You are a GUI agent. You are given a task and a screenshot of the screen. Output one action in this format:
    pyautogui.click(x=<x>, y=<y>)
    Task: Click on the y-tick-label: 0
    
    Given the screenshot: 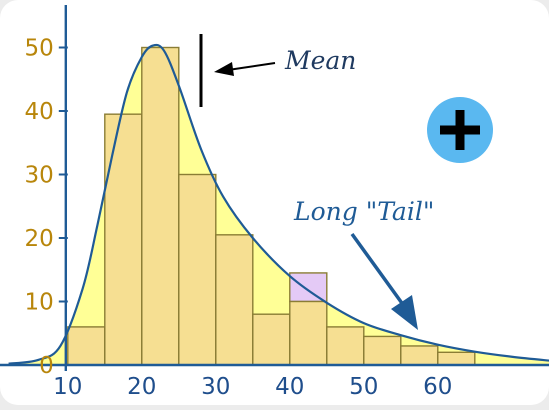 What is the action you would take?
    pyautogui.click(x=46, y=366)
    